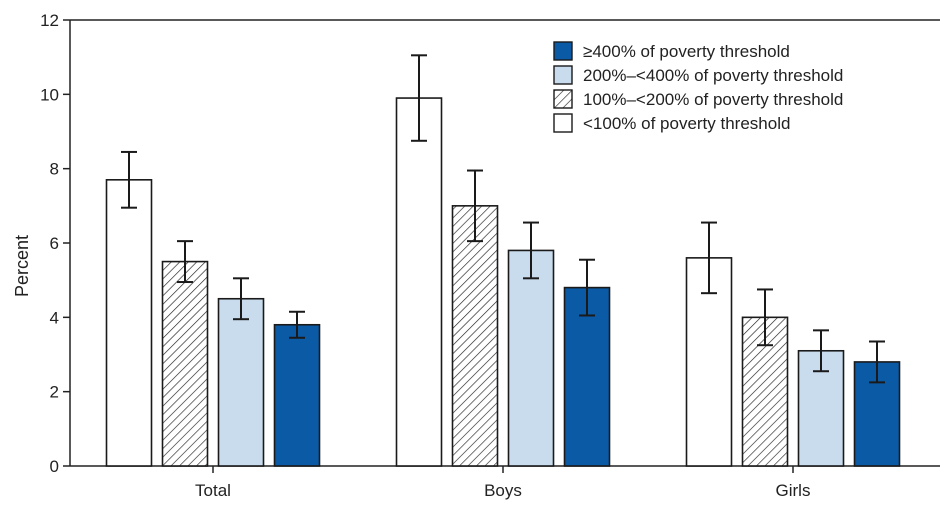 This screenshot has width=950, height=509. Describe the element at coordinates (213, 490) in the screenshot. I see `x-category-label: Total` at that location.